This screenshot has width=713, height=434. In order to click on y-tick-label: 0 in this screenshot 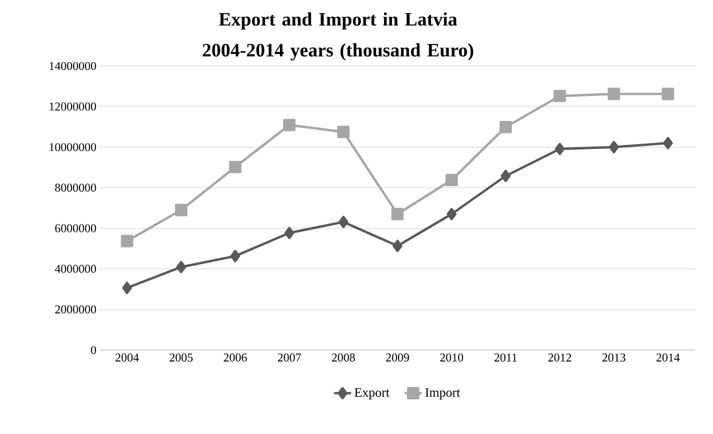, I will do `click(93, 350)`.